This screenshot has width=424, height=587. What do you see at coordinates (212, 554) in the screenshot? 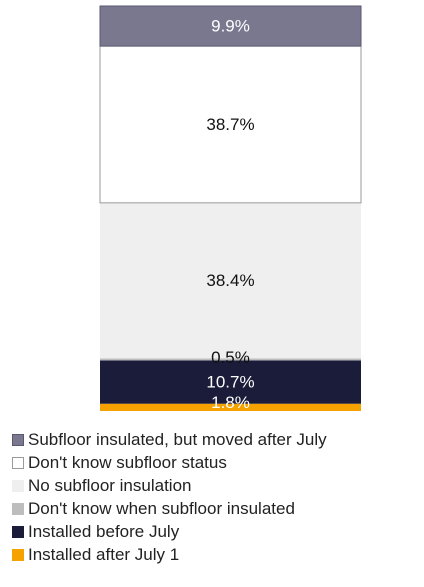
I see `legend-item-installed-after-july: Installed after July 1` at bounding box center [212, 554].